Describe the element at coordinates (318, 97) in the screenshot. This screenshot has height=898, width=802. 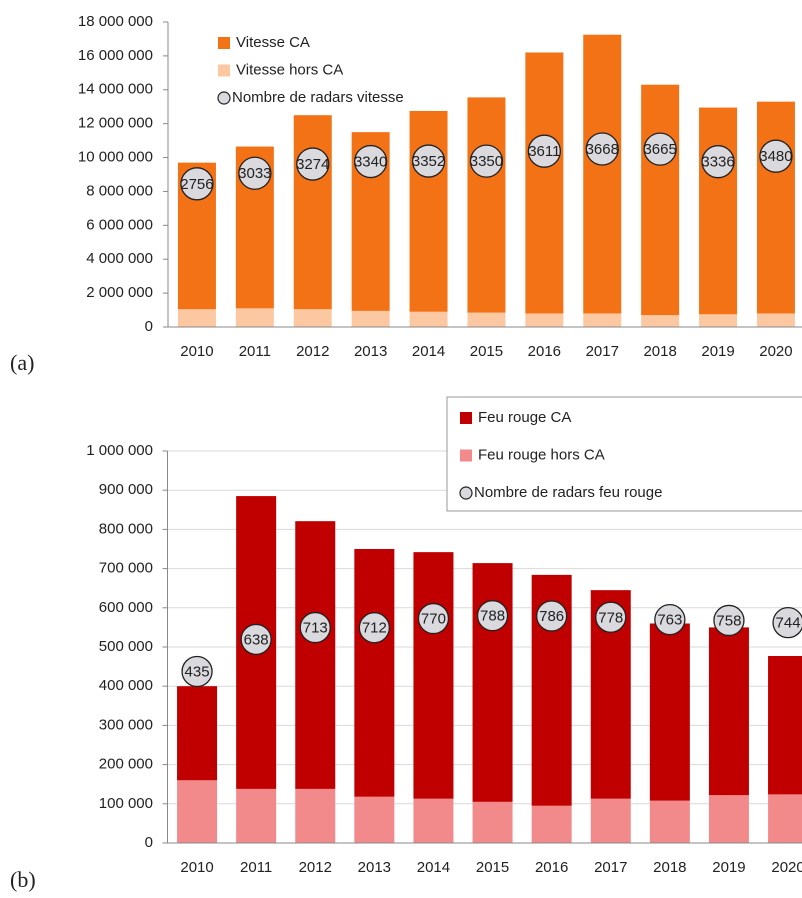
I see `legend-label: Nombre de radars vitesse` at that location.